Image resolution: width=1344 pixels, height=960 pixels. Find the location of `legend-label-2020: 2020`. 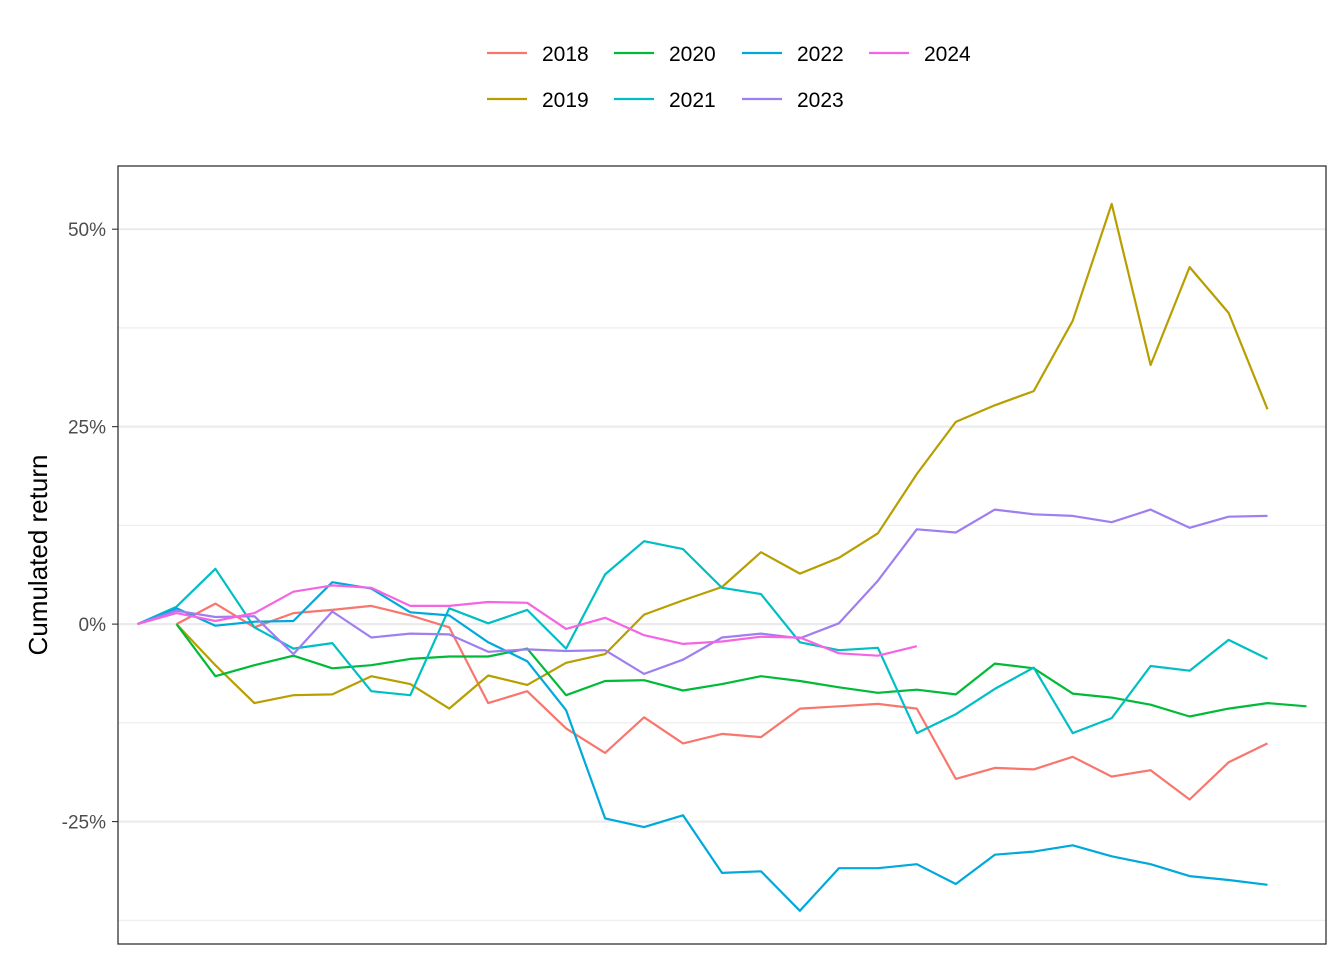

legend-label-2020: 2020 is located at coordinates (692, 54).